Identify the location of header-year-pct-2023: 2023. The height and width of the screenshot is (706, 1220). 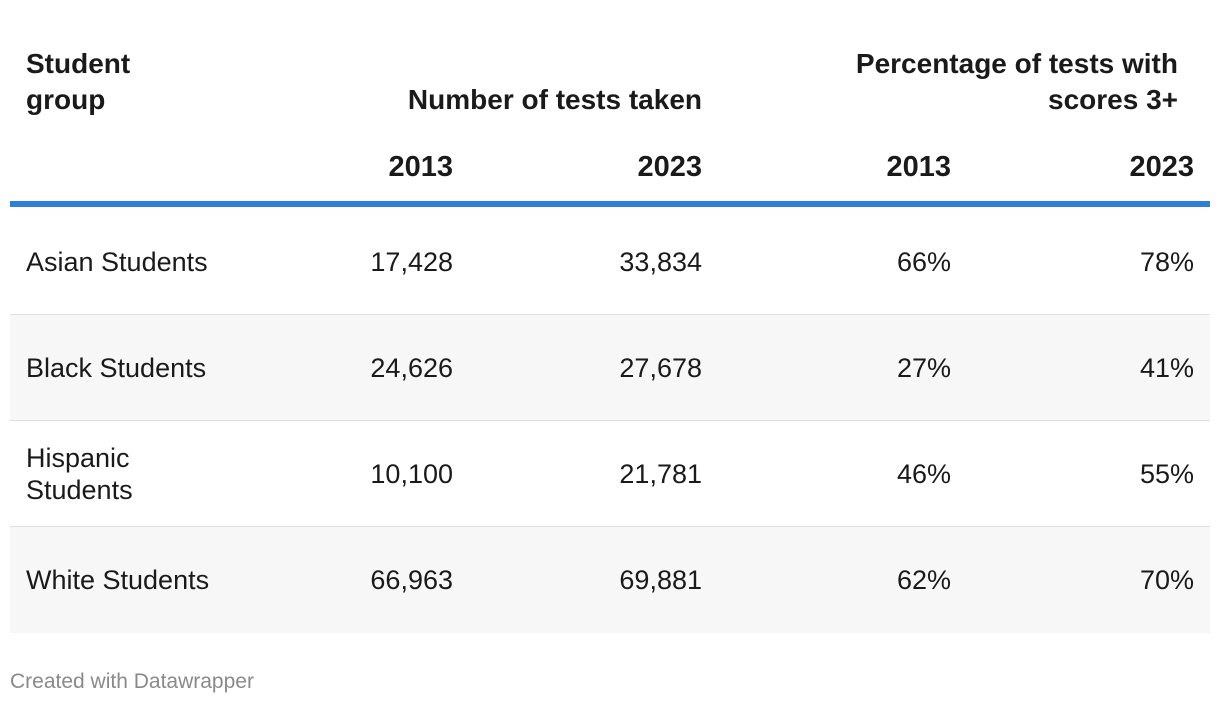
(1161, 167).